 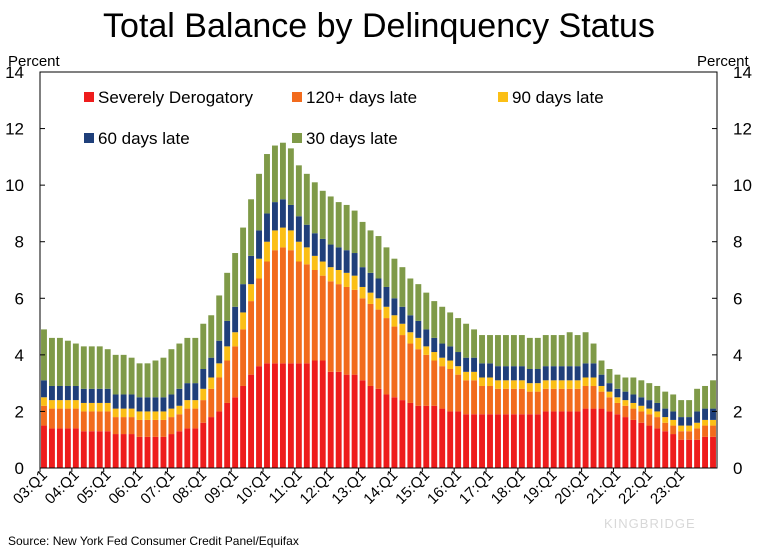 What do you see at coordinates (317, 487) in the screenshot?
I see `x-tick-label-9: 12:Q1` at bounding box center [317, 487].